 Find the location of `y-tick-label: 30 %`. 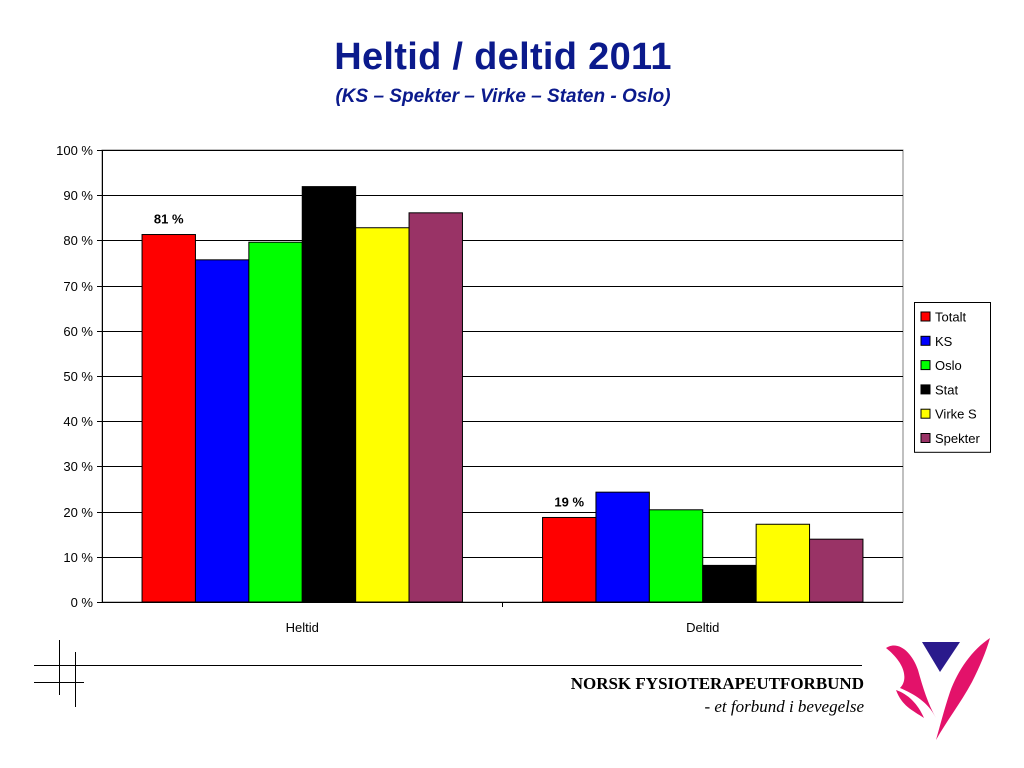

y-tick-label: 30 % is located at coordinates (78, 466).